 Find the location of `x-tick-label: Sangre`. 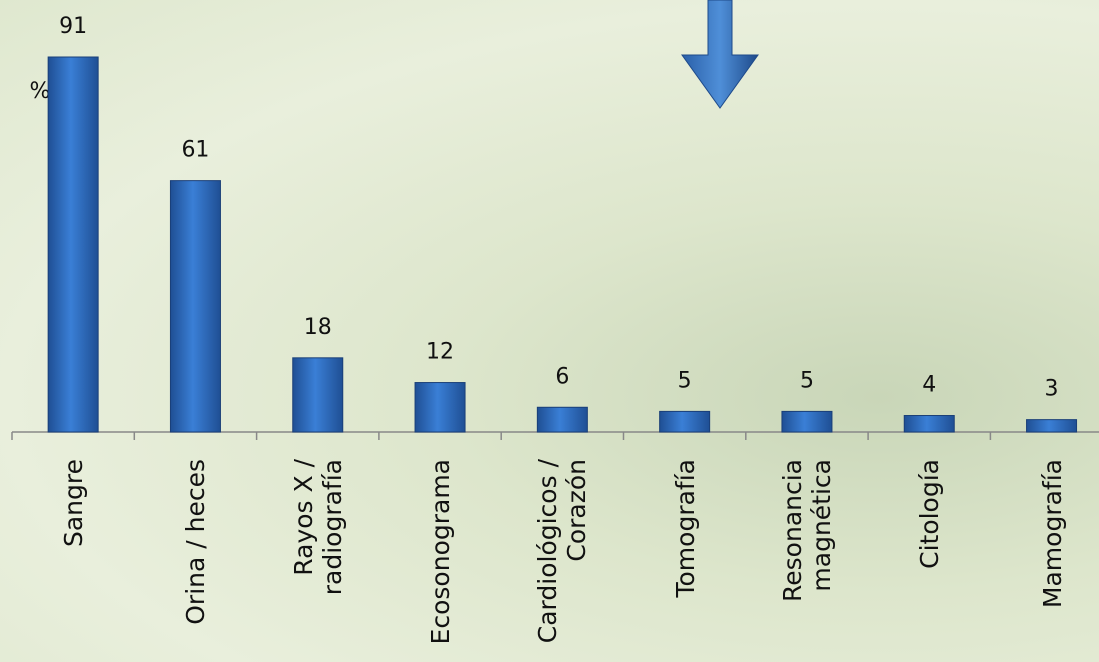

x-tick-label: Sangre is located at coordinates (73, 503).